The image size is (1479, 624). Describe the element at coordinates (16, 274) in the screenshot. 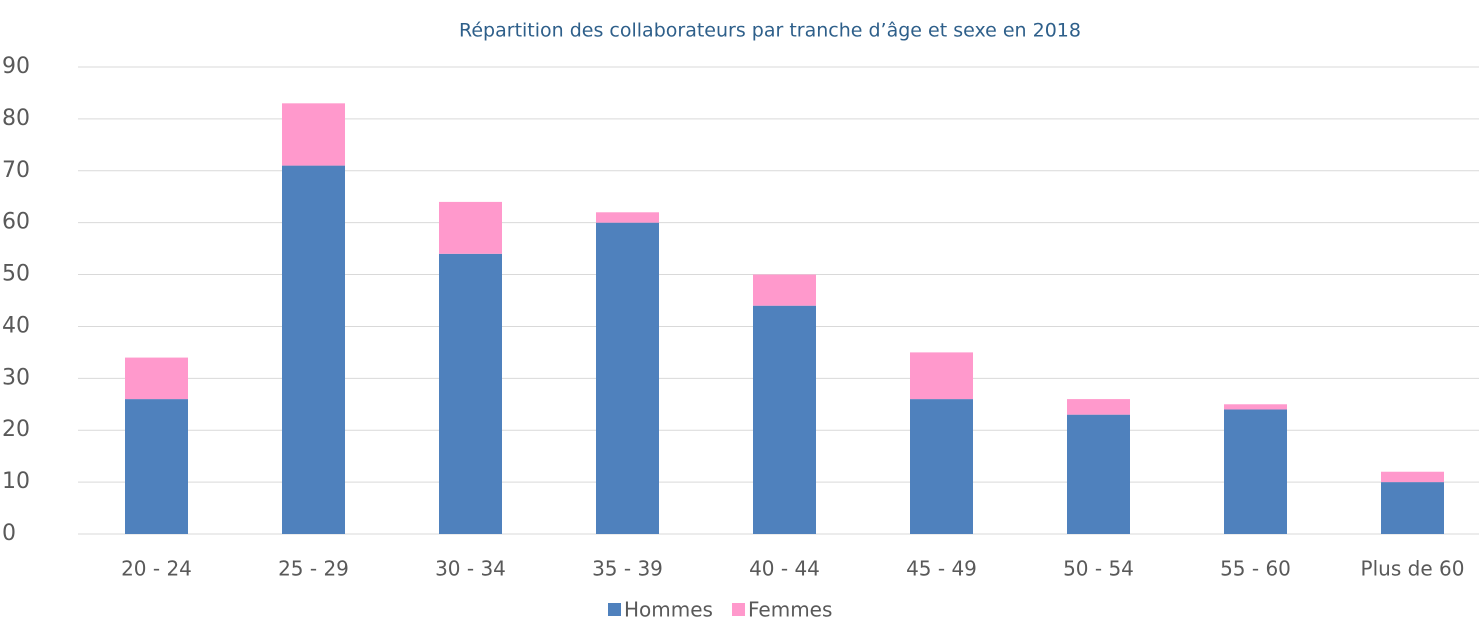

I see `y-tick-label: 50` at that location.